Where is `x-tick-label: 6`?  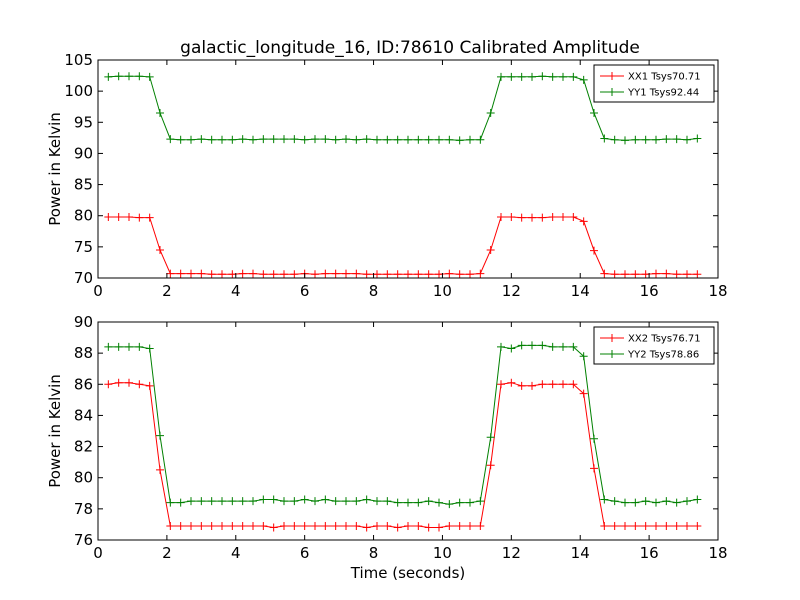
x-tick-label: 6 is located at coordinates (305, 291).